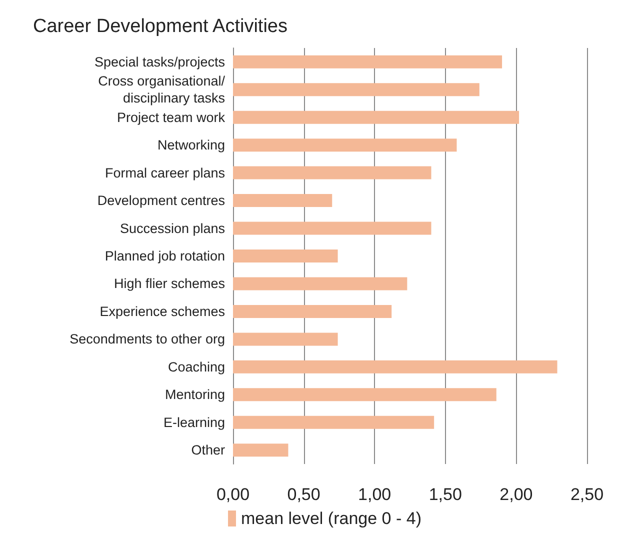 The height and width of the screenshot is (542, 630). I want to click on x-tick-label: 1,50, so click(445, 494).